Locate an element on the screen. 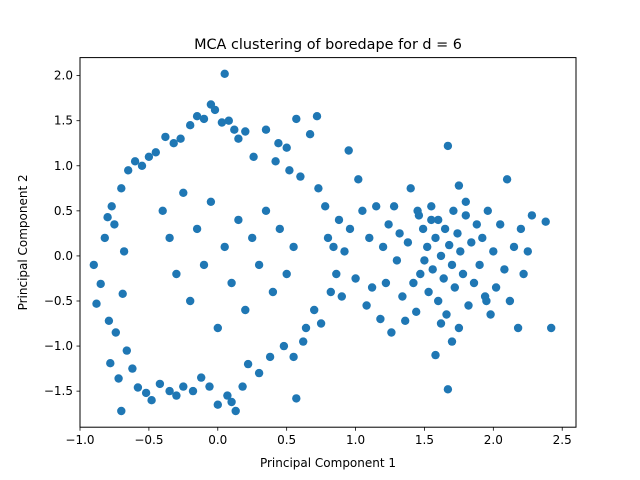 The width and height of the screenshot is (640, 480). y-axis-label: Principal Component 2 is located at coordinates (23, 242).